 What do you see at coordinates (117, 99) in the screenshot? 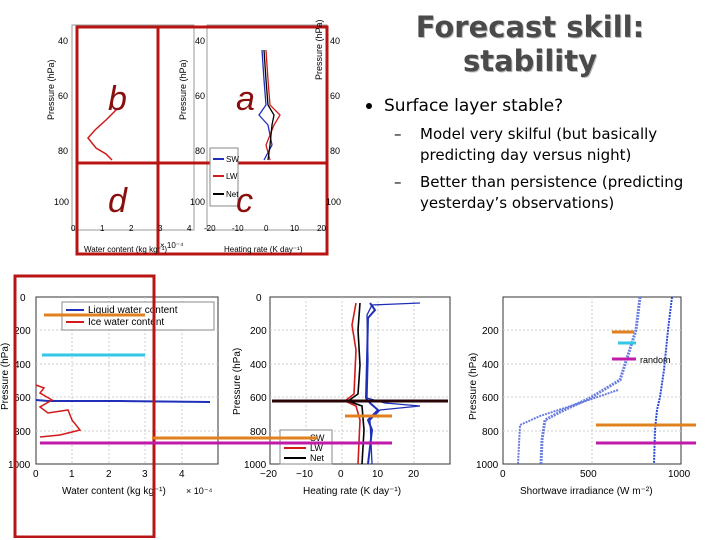
I see `panel-letter-b: b` at bounding box center [117, 99].